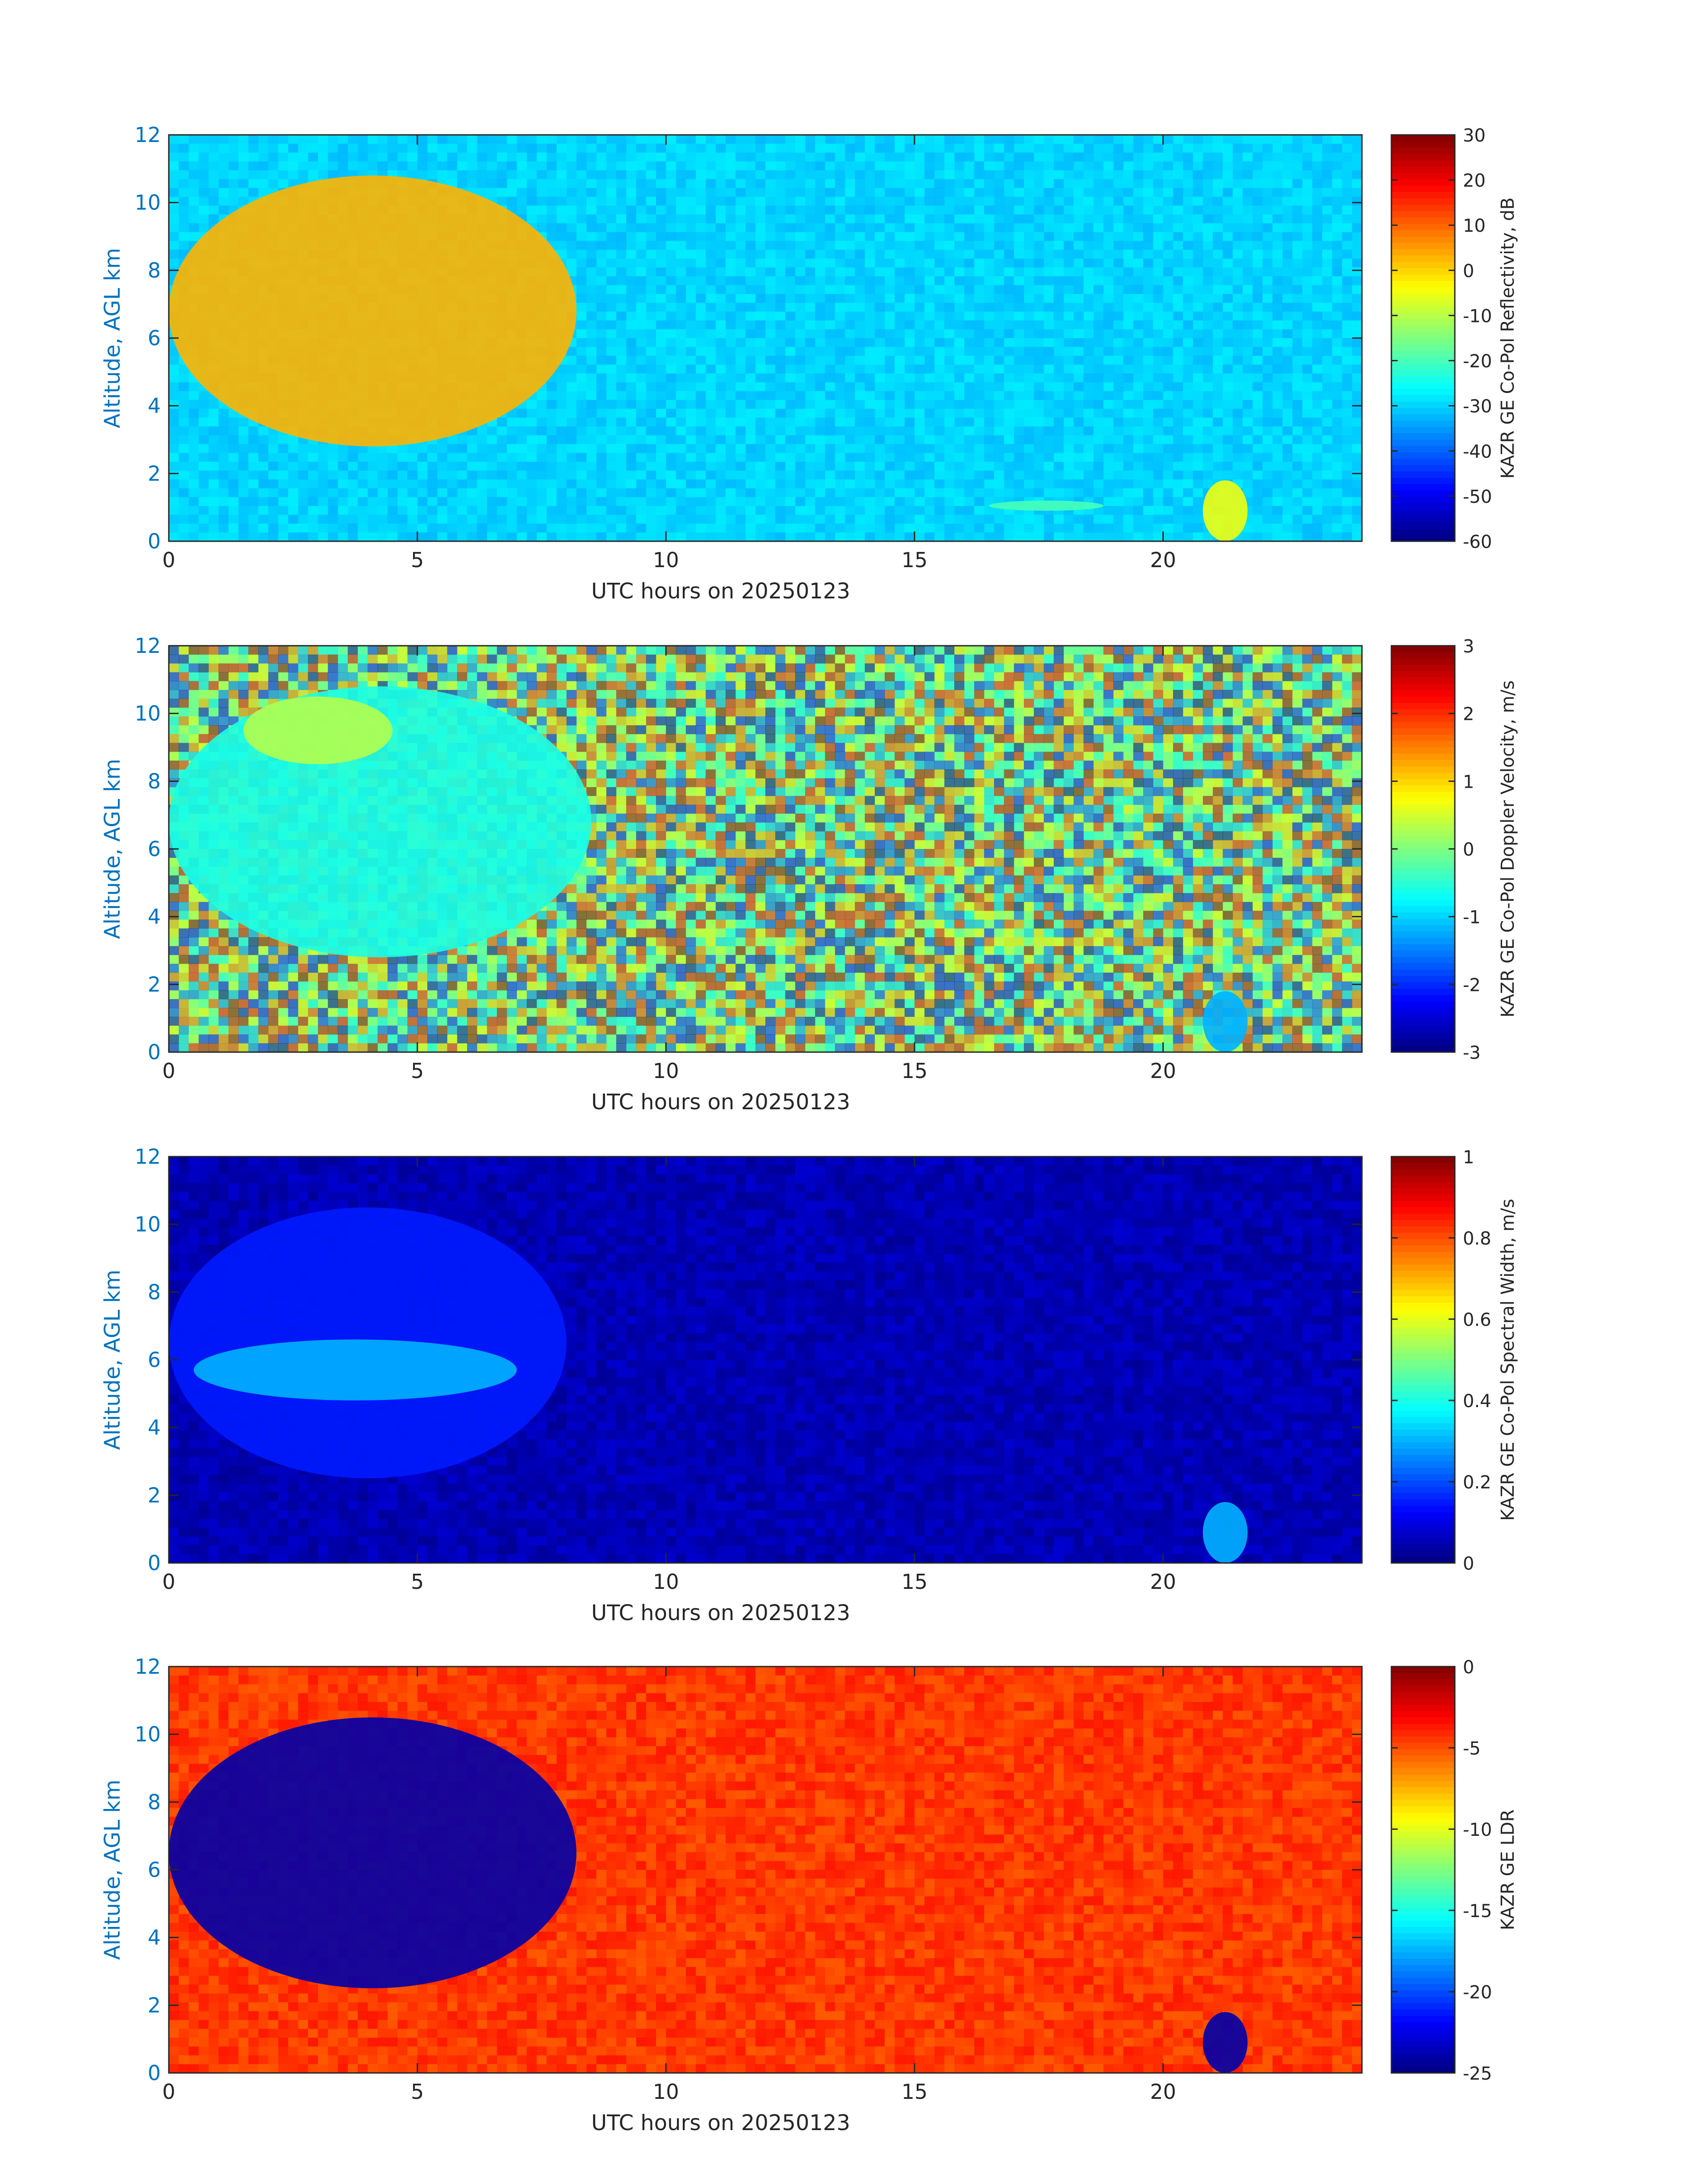  I want to click on colorbar: 0 -5 -10 -15 -20 -25 KAZR GE LDR, so click(1454, 1870).